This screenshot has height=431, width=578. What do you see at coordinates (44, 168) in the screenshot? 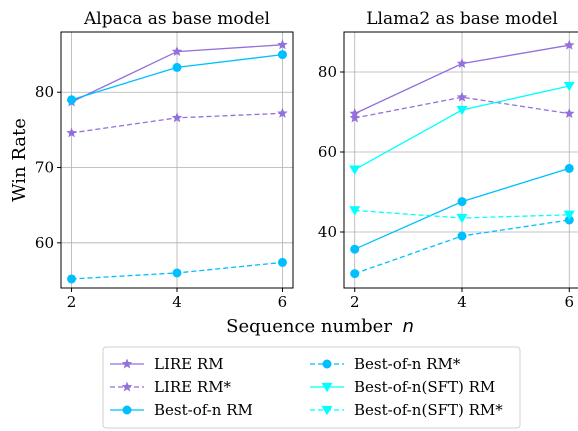
I see `y-tick-label-alpaca-1: 70` at bounding box center [44, 168].